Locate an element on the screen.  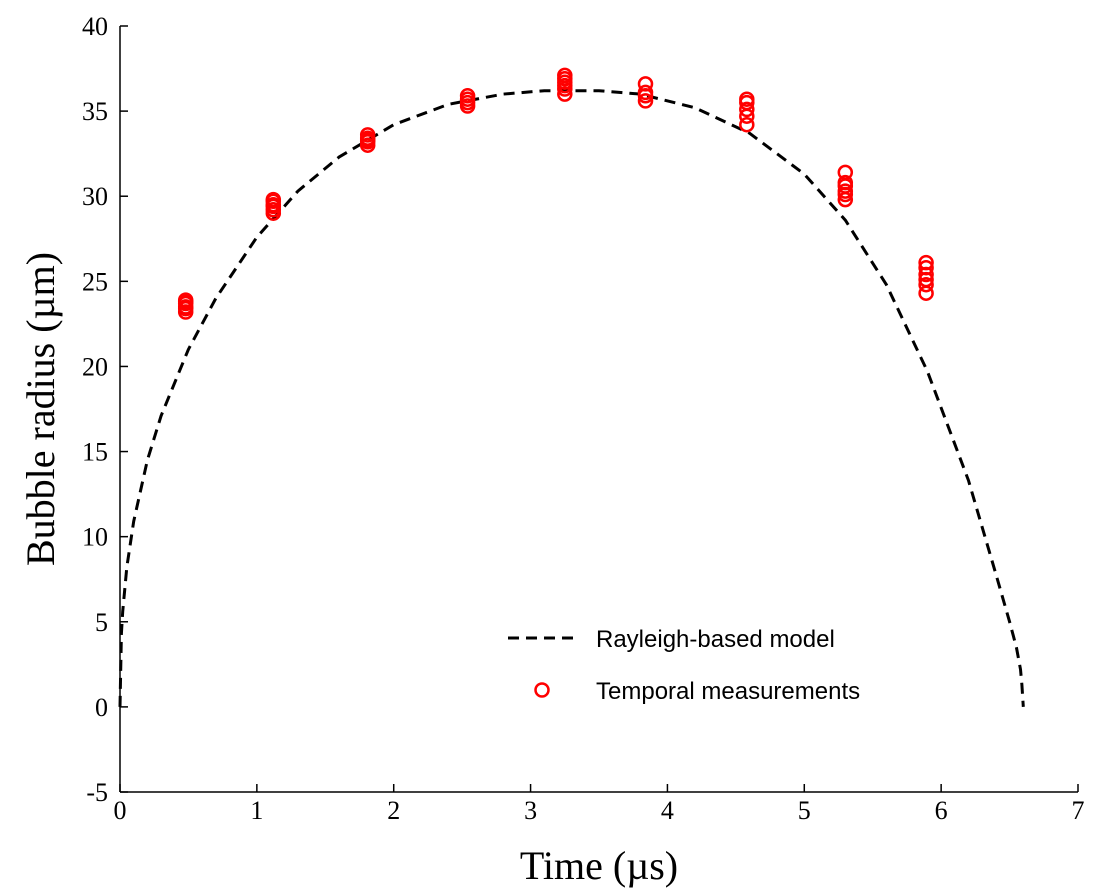
y-tick-label: 5 is located at coordinates (101, 622).